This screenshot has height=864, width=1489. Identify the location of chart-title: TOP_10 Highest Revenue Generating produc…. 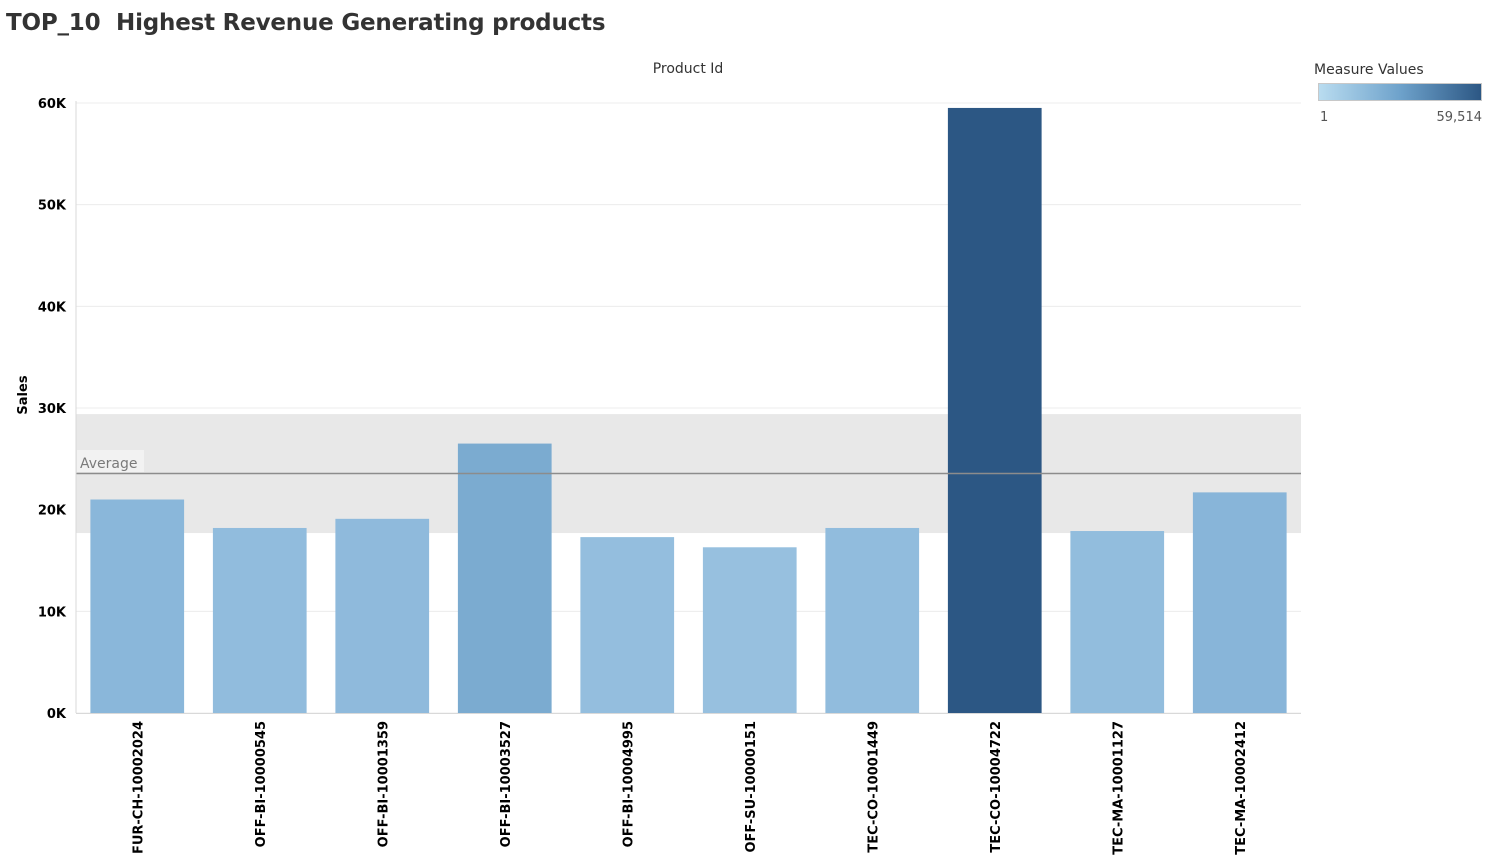
(306, 23).